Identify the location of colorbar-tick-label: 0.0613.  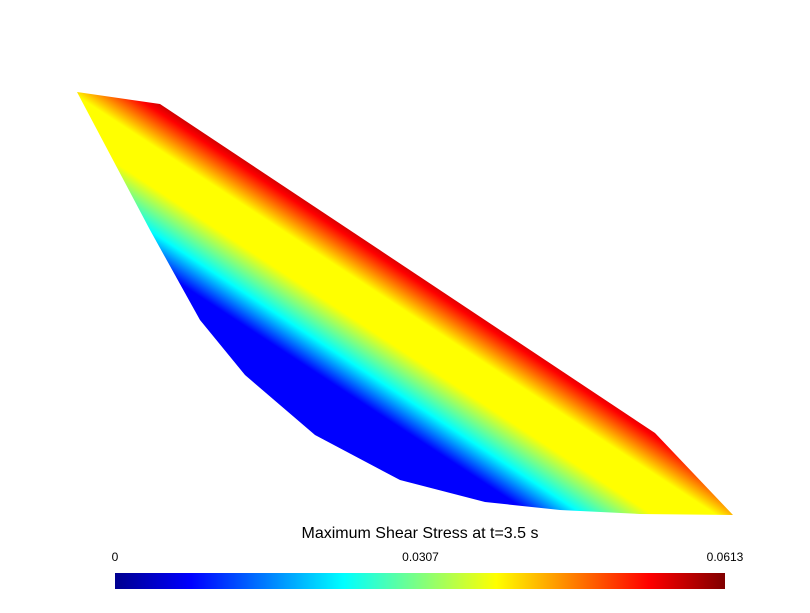
(725, 557).